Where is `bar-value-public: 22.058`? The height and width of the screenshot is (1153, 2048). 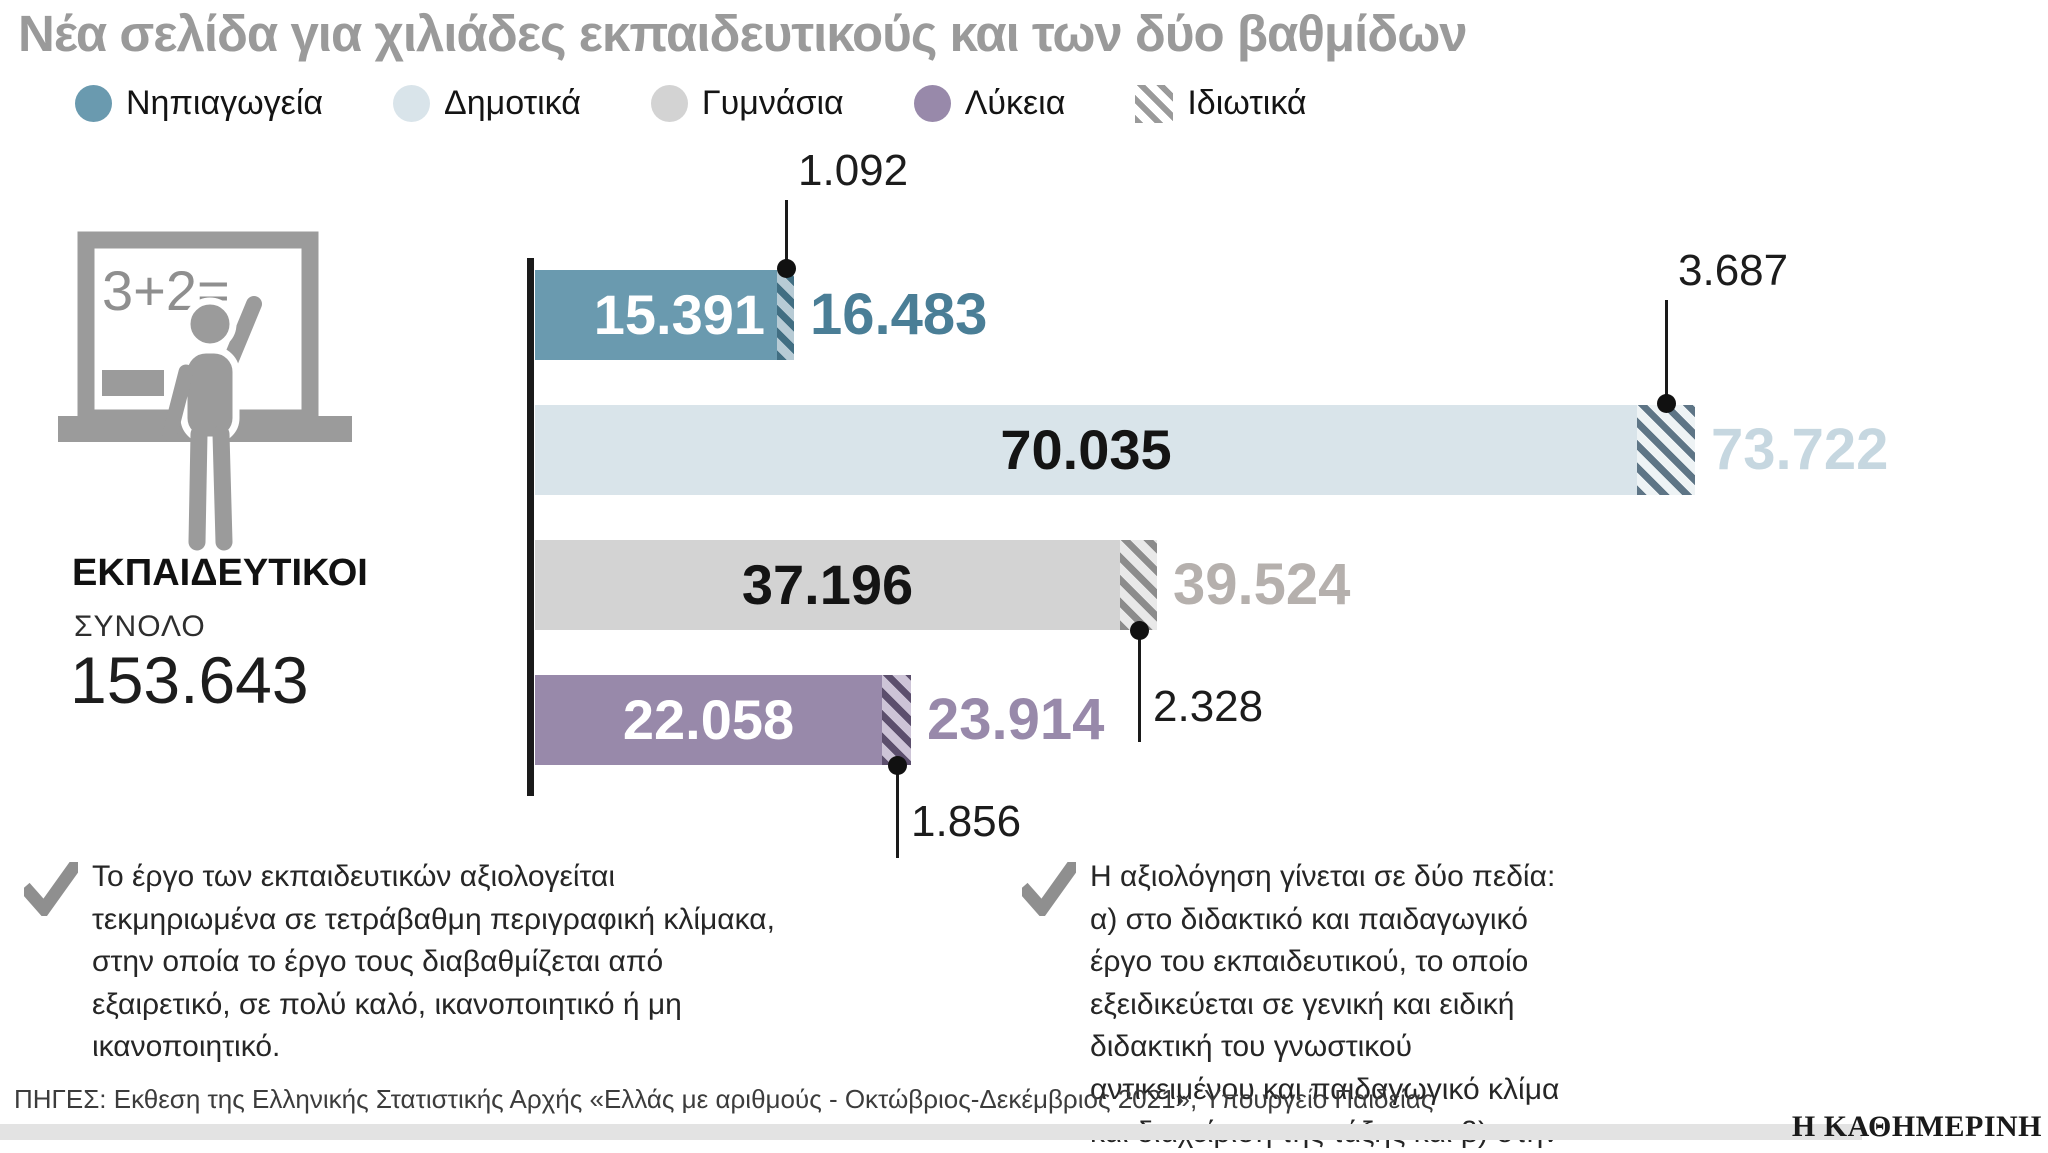 bar-value-public: 22.058 is located at coordinates (708, 719).